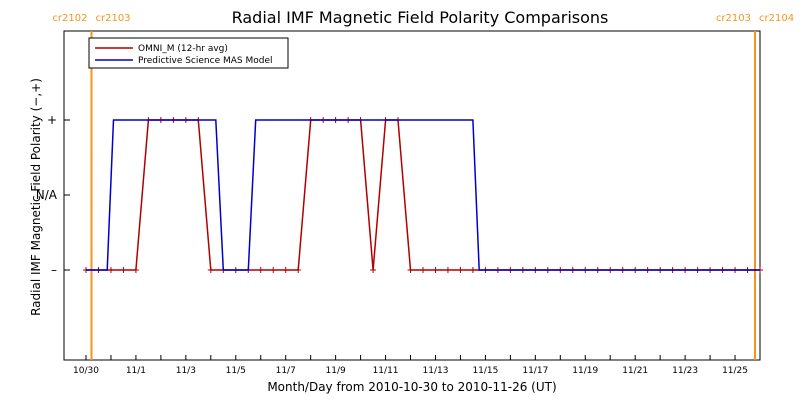 This screenshot has height=400, width=800. What do you see at coordinates (733, 18) in the screenshot?
I see `carrington-left-label: cr2103` at bounding box center [733, 18].